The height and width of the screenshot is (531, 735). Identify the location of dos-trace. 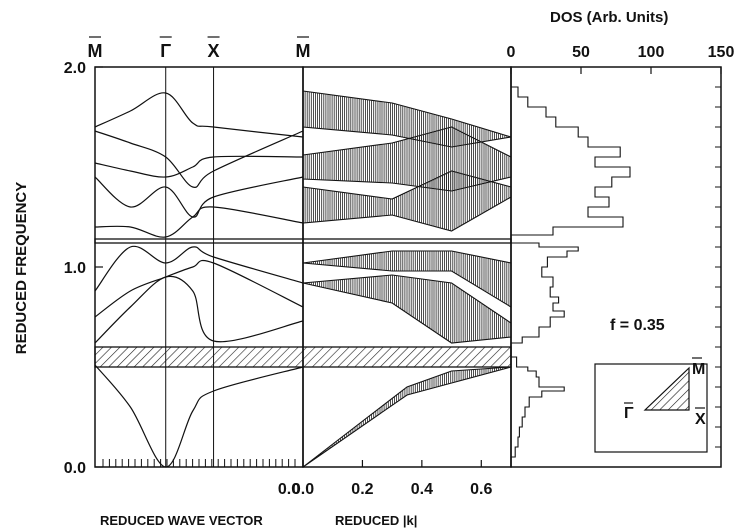
(570, 267).